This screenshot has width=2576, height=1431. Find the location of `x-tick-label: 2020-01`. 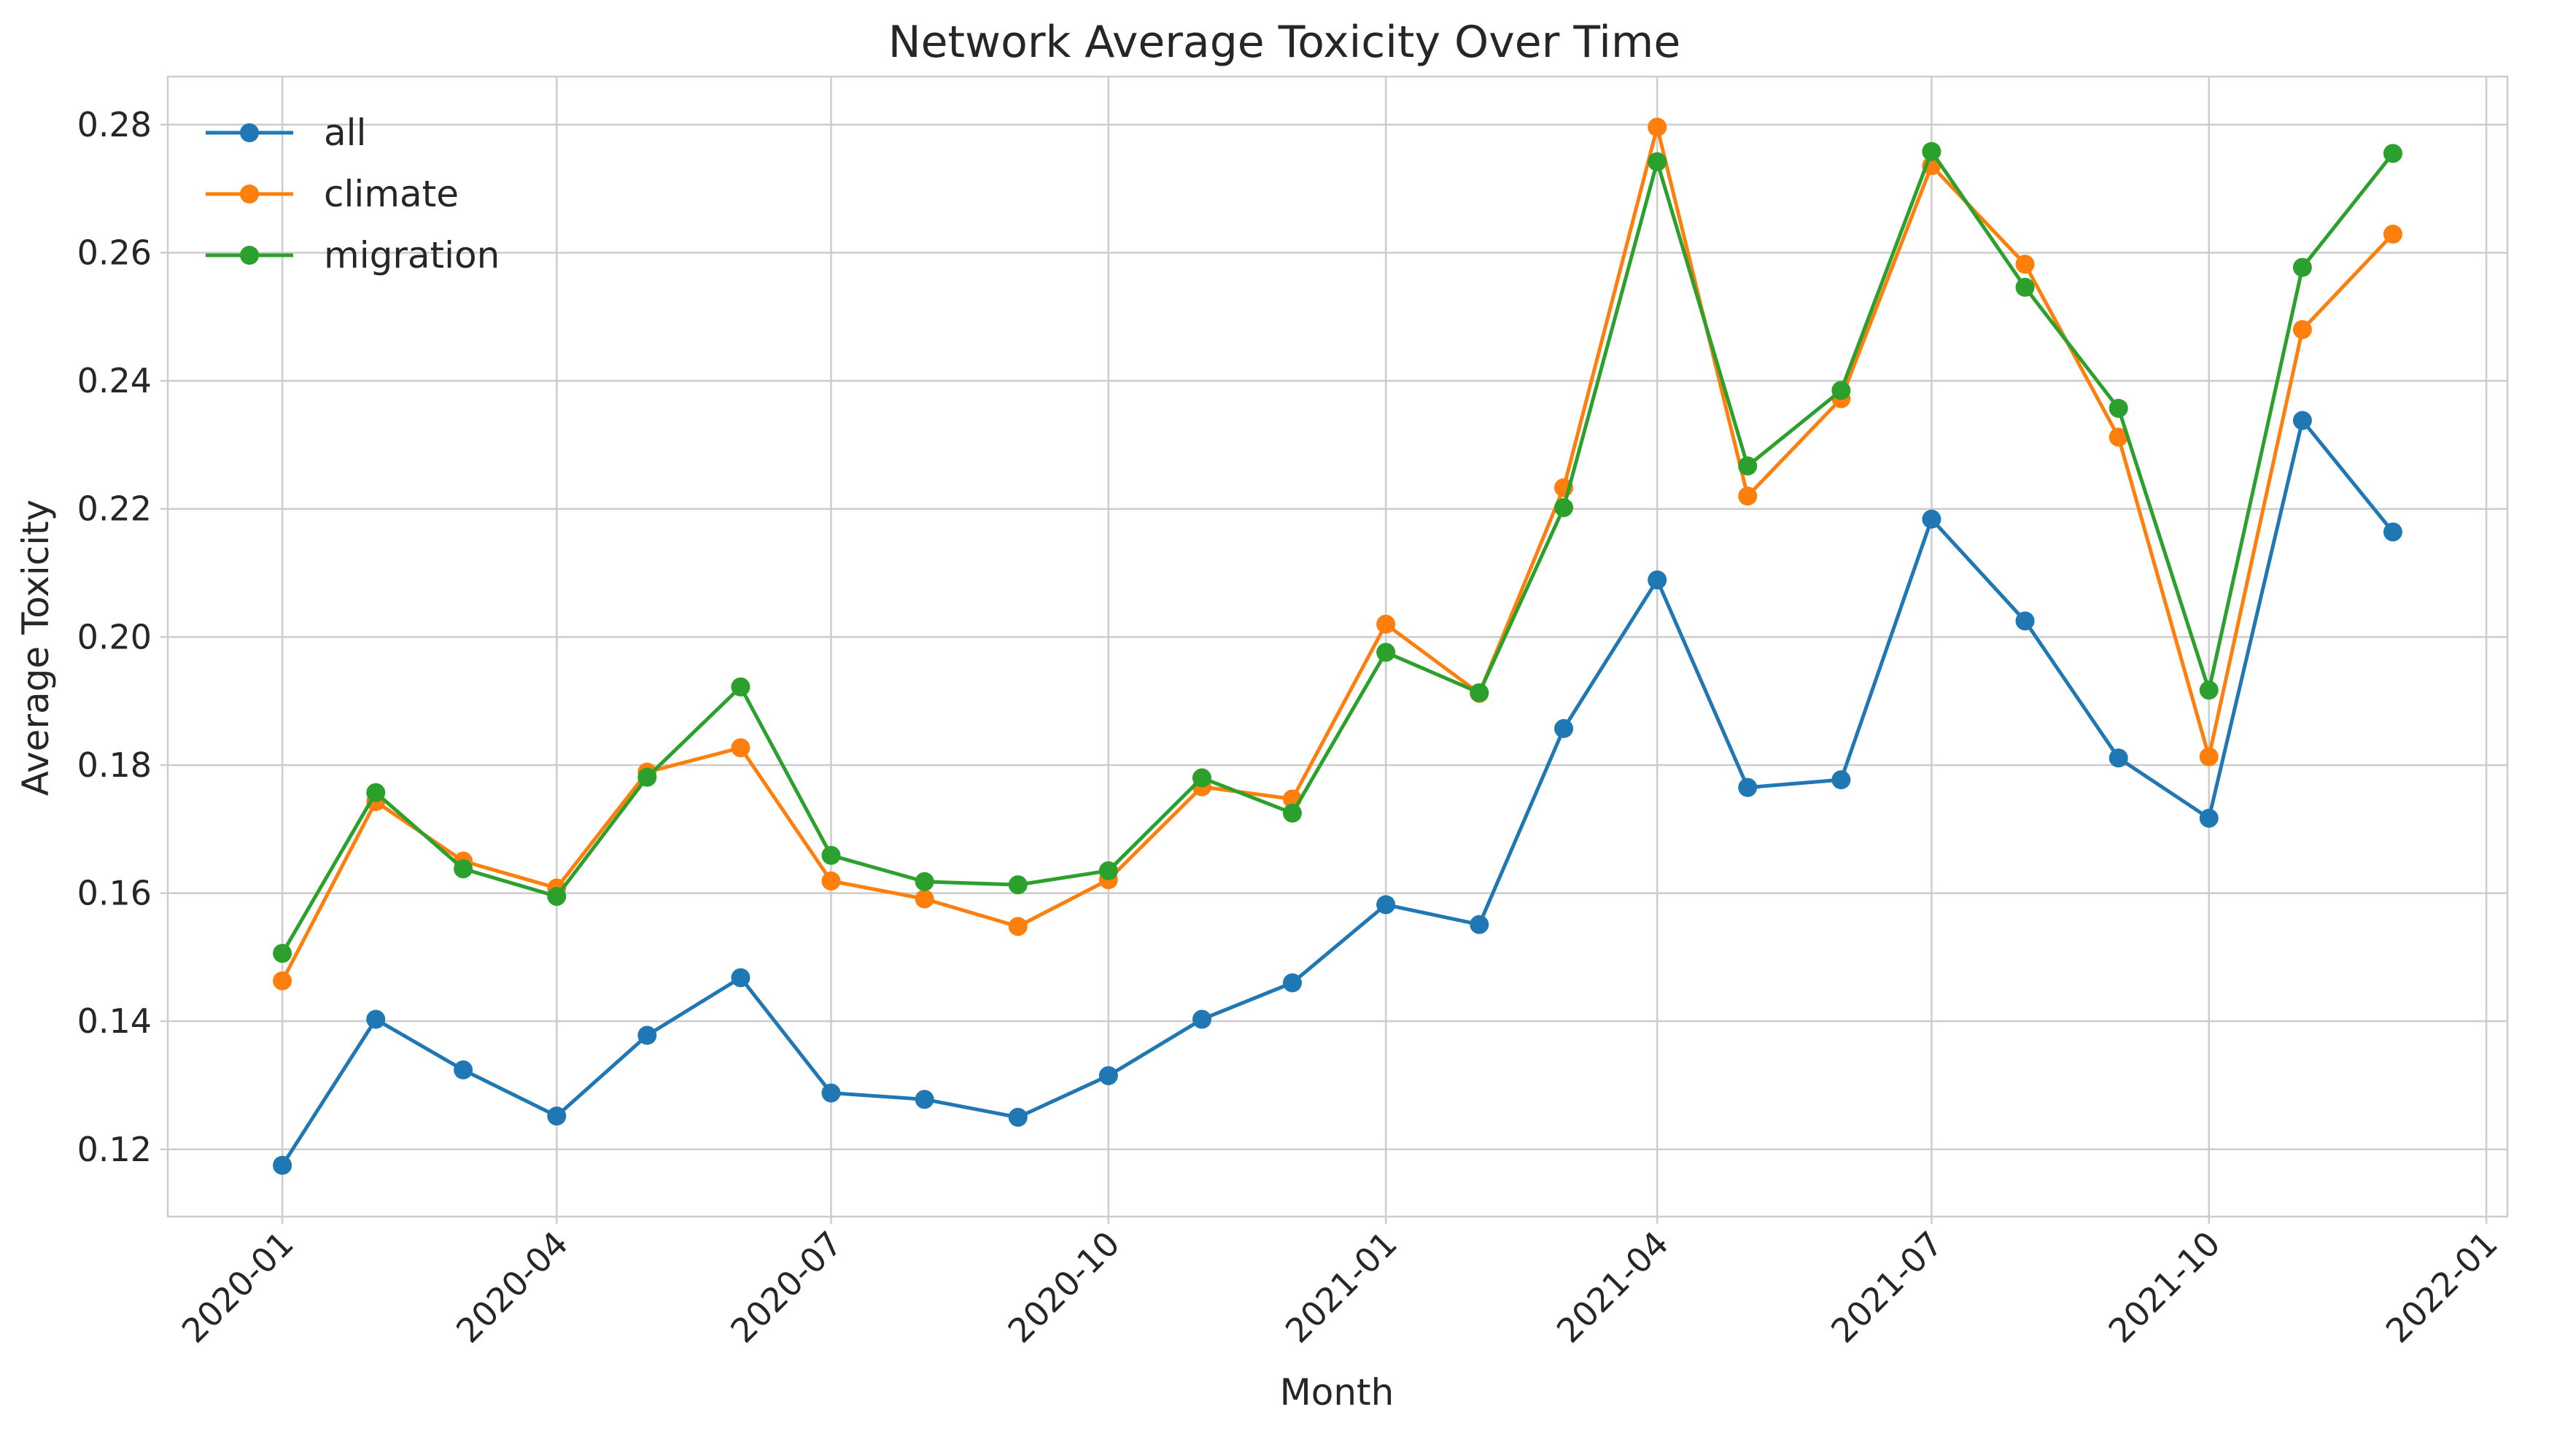

x-tick-label: 2020-01 is located at coordinates (238, 1287).